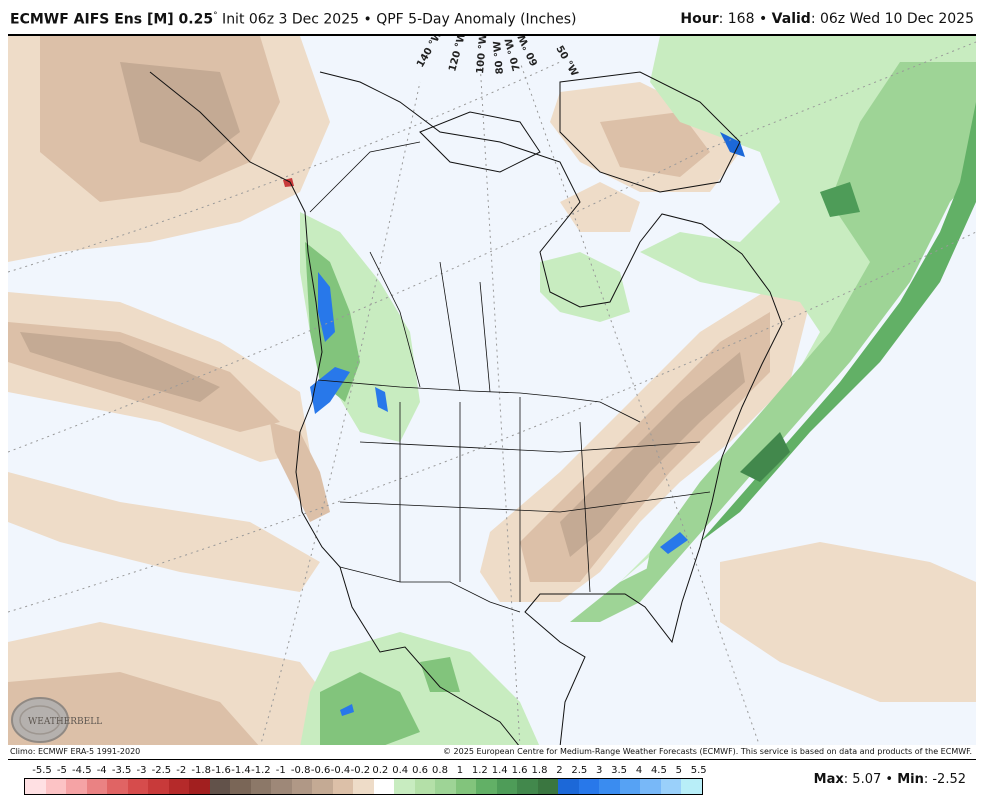 The width and height of the screenshot is (984, 808). Describe the element at coordinates (221, 770) in the screenshot. I see `colorbar-label: -1.6` at that location.